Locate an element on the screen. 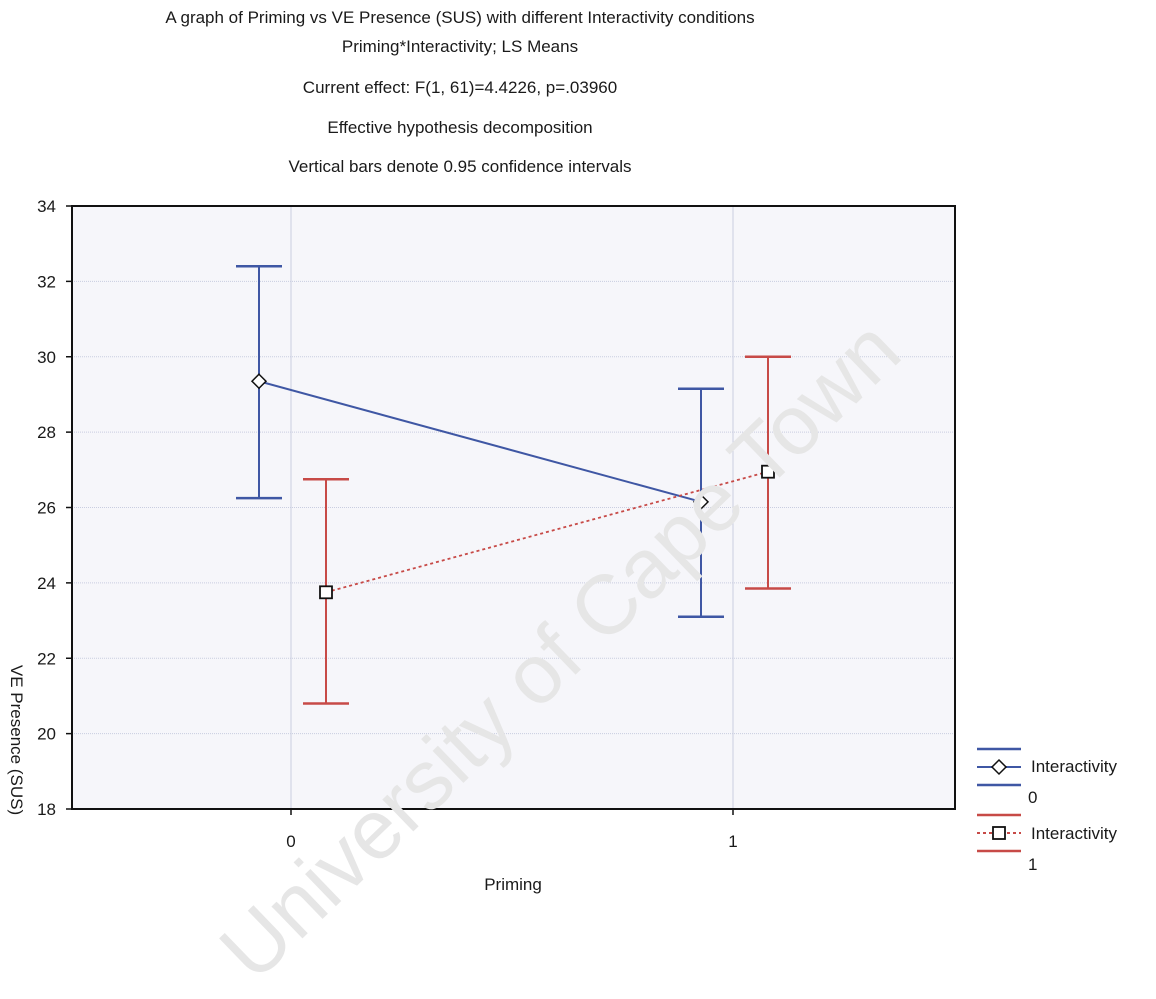 The height and width of the screenshot is (999, 1156). x-axis-title: Priming is located at coordinates (513, 884).